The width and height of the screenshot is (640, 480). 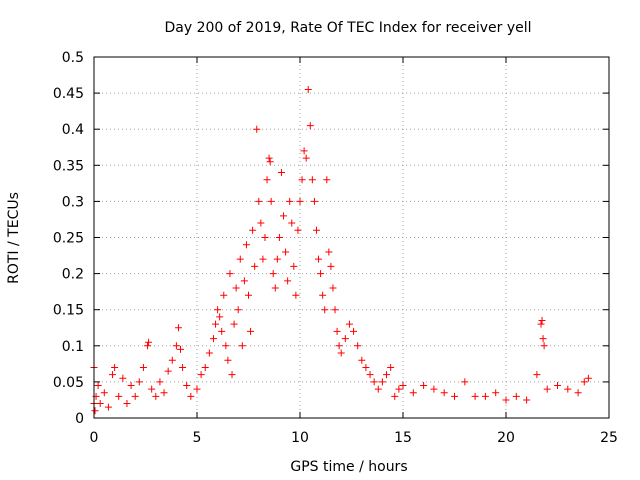 What do you see at coordinates (348, 467) in the screenshot?
I see `x-axis-title: GPS time / hours` at bounding box center [348, 467].